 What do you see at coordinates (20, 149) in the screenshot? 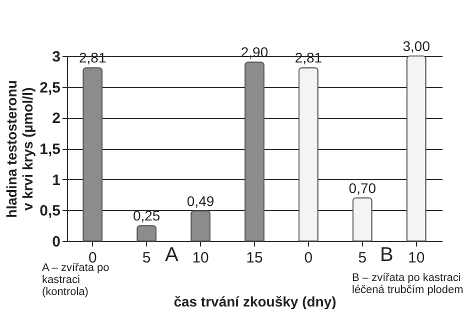
I see `y-axis-title: hladina testosteronu v krvi krys (µmol/l)` at bounding box center [20, 149].